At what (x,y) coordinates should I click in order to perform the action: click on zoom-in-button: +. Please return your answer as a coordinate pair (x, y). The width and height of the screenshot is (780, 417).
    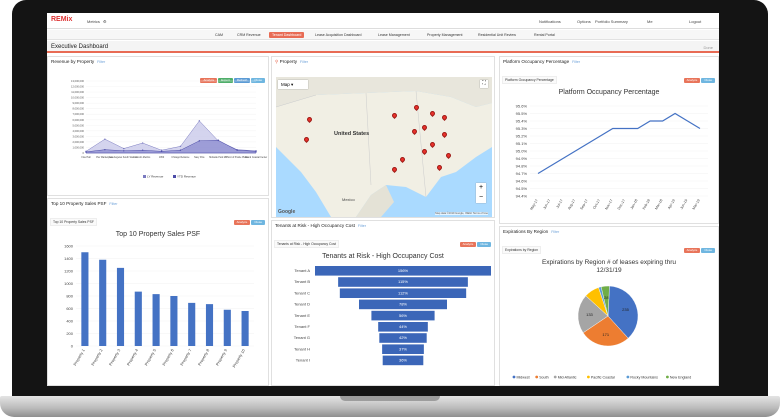
    Looking at the image, I should click on (481, 187).